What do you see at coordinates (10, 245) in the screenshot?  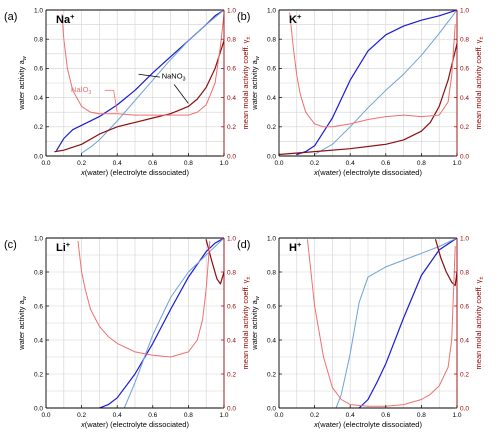 I see `panel-label: (c)` at bounding box center [10, 245].